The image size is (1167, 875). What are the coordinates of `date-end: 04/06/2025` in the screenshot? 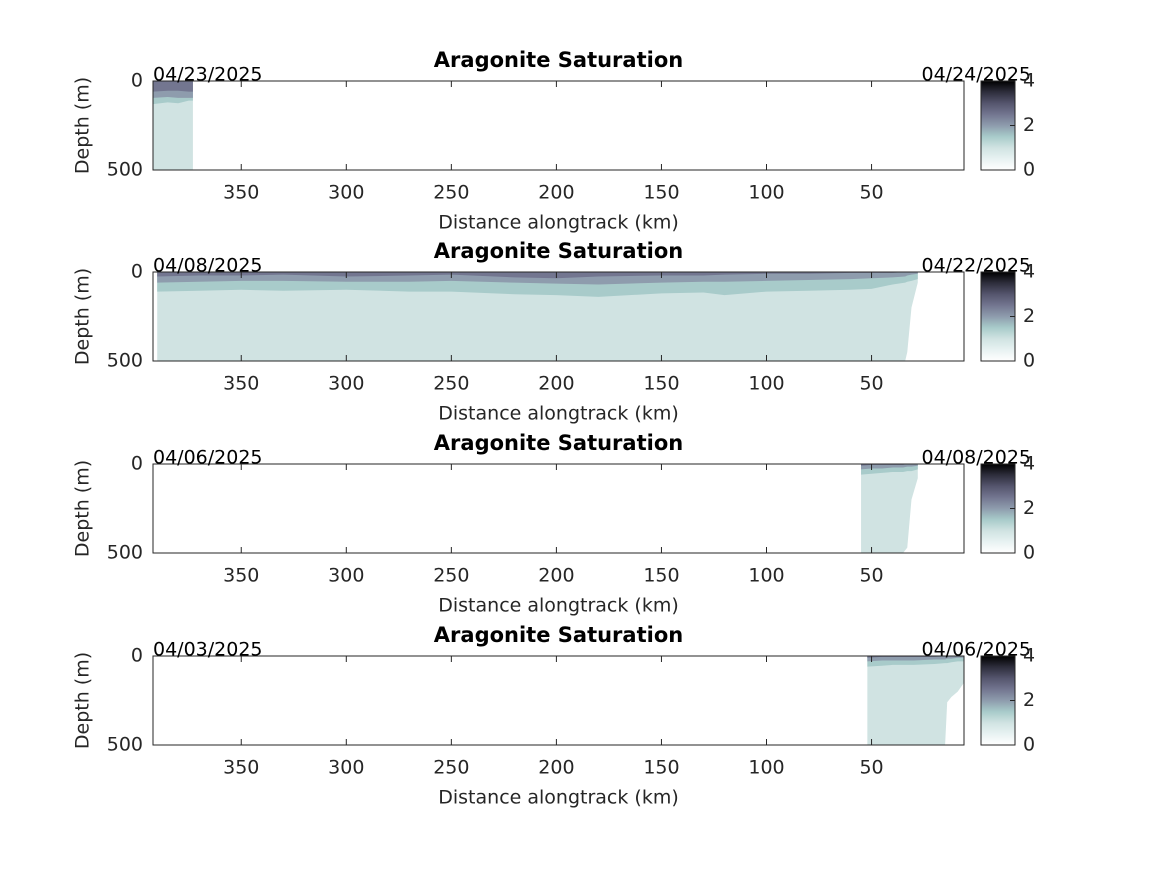 It's located at (976, 650).